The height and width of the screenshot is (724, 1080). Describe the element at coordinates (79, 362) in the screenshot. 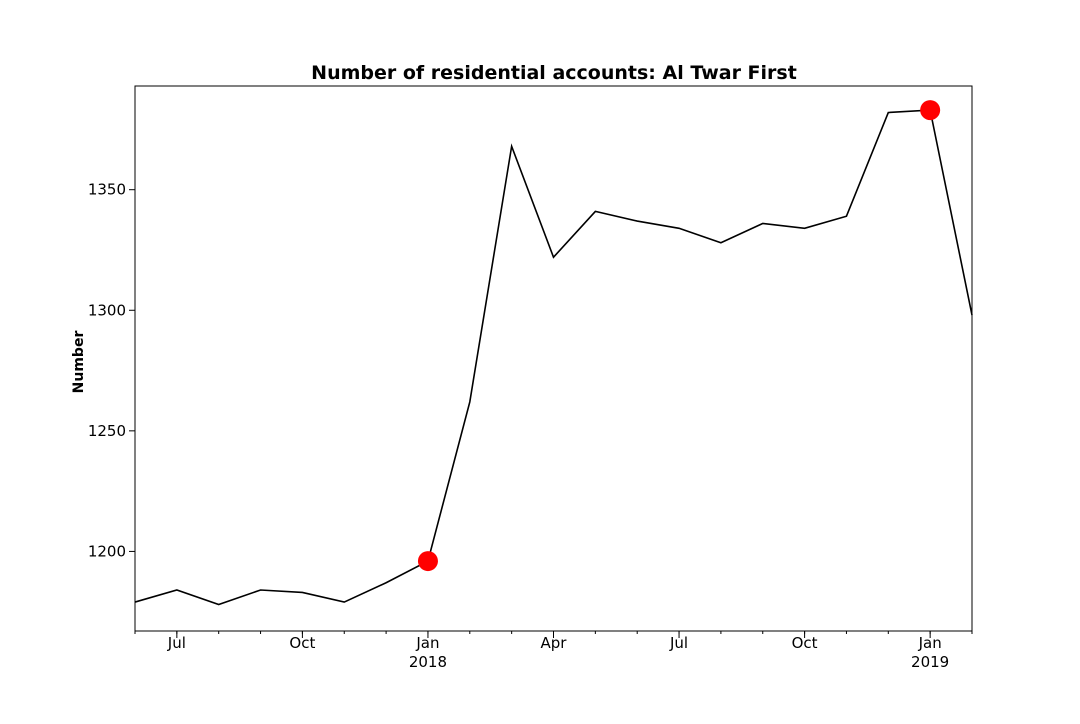

I see `y-axis-label: Number` at that location.